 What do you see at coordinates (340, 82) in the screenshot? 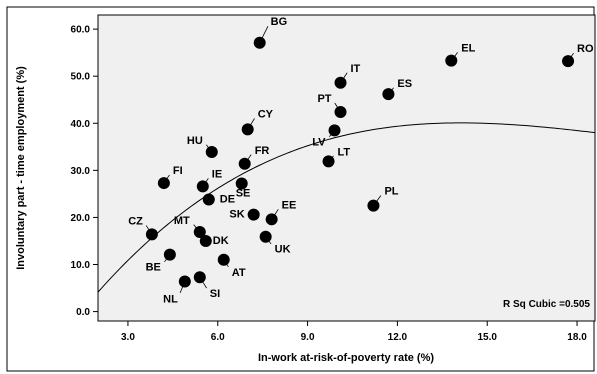
I see `data-point-it` at bounding box center [340, 82].